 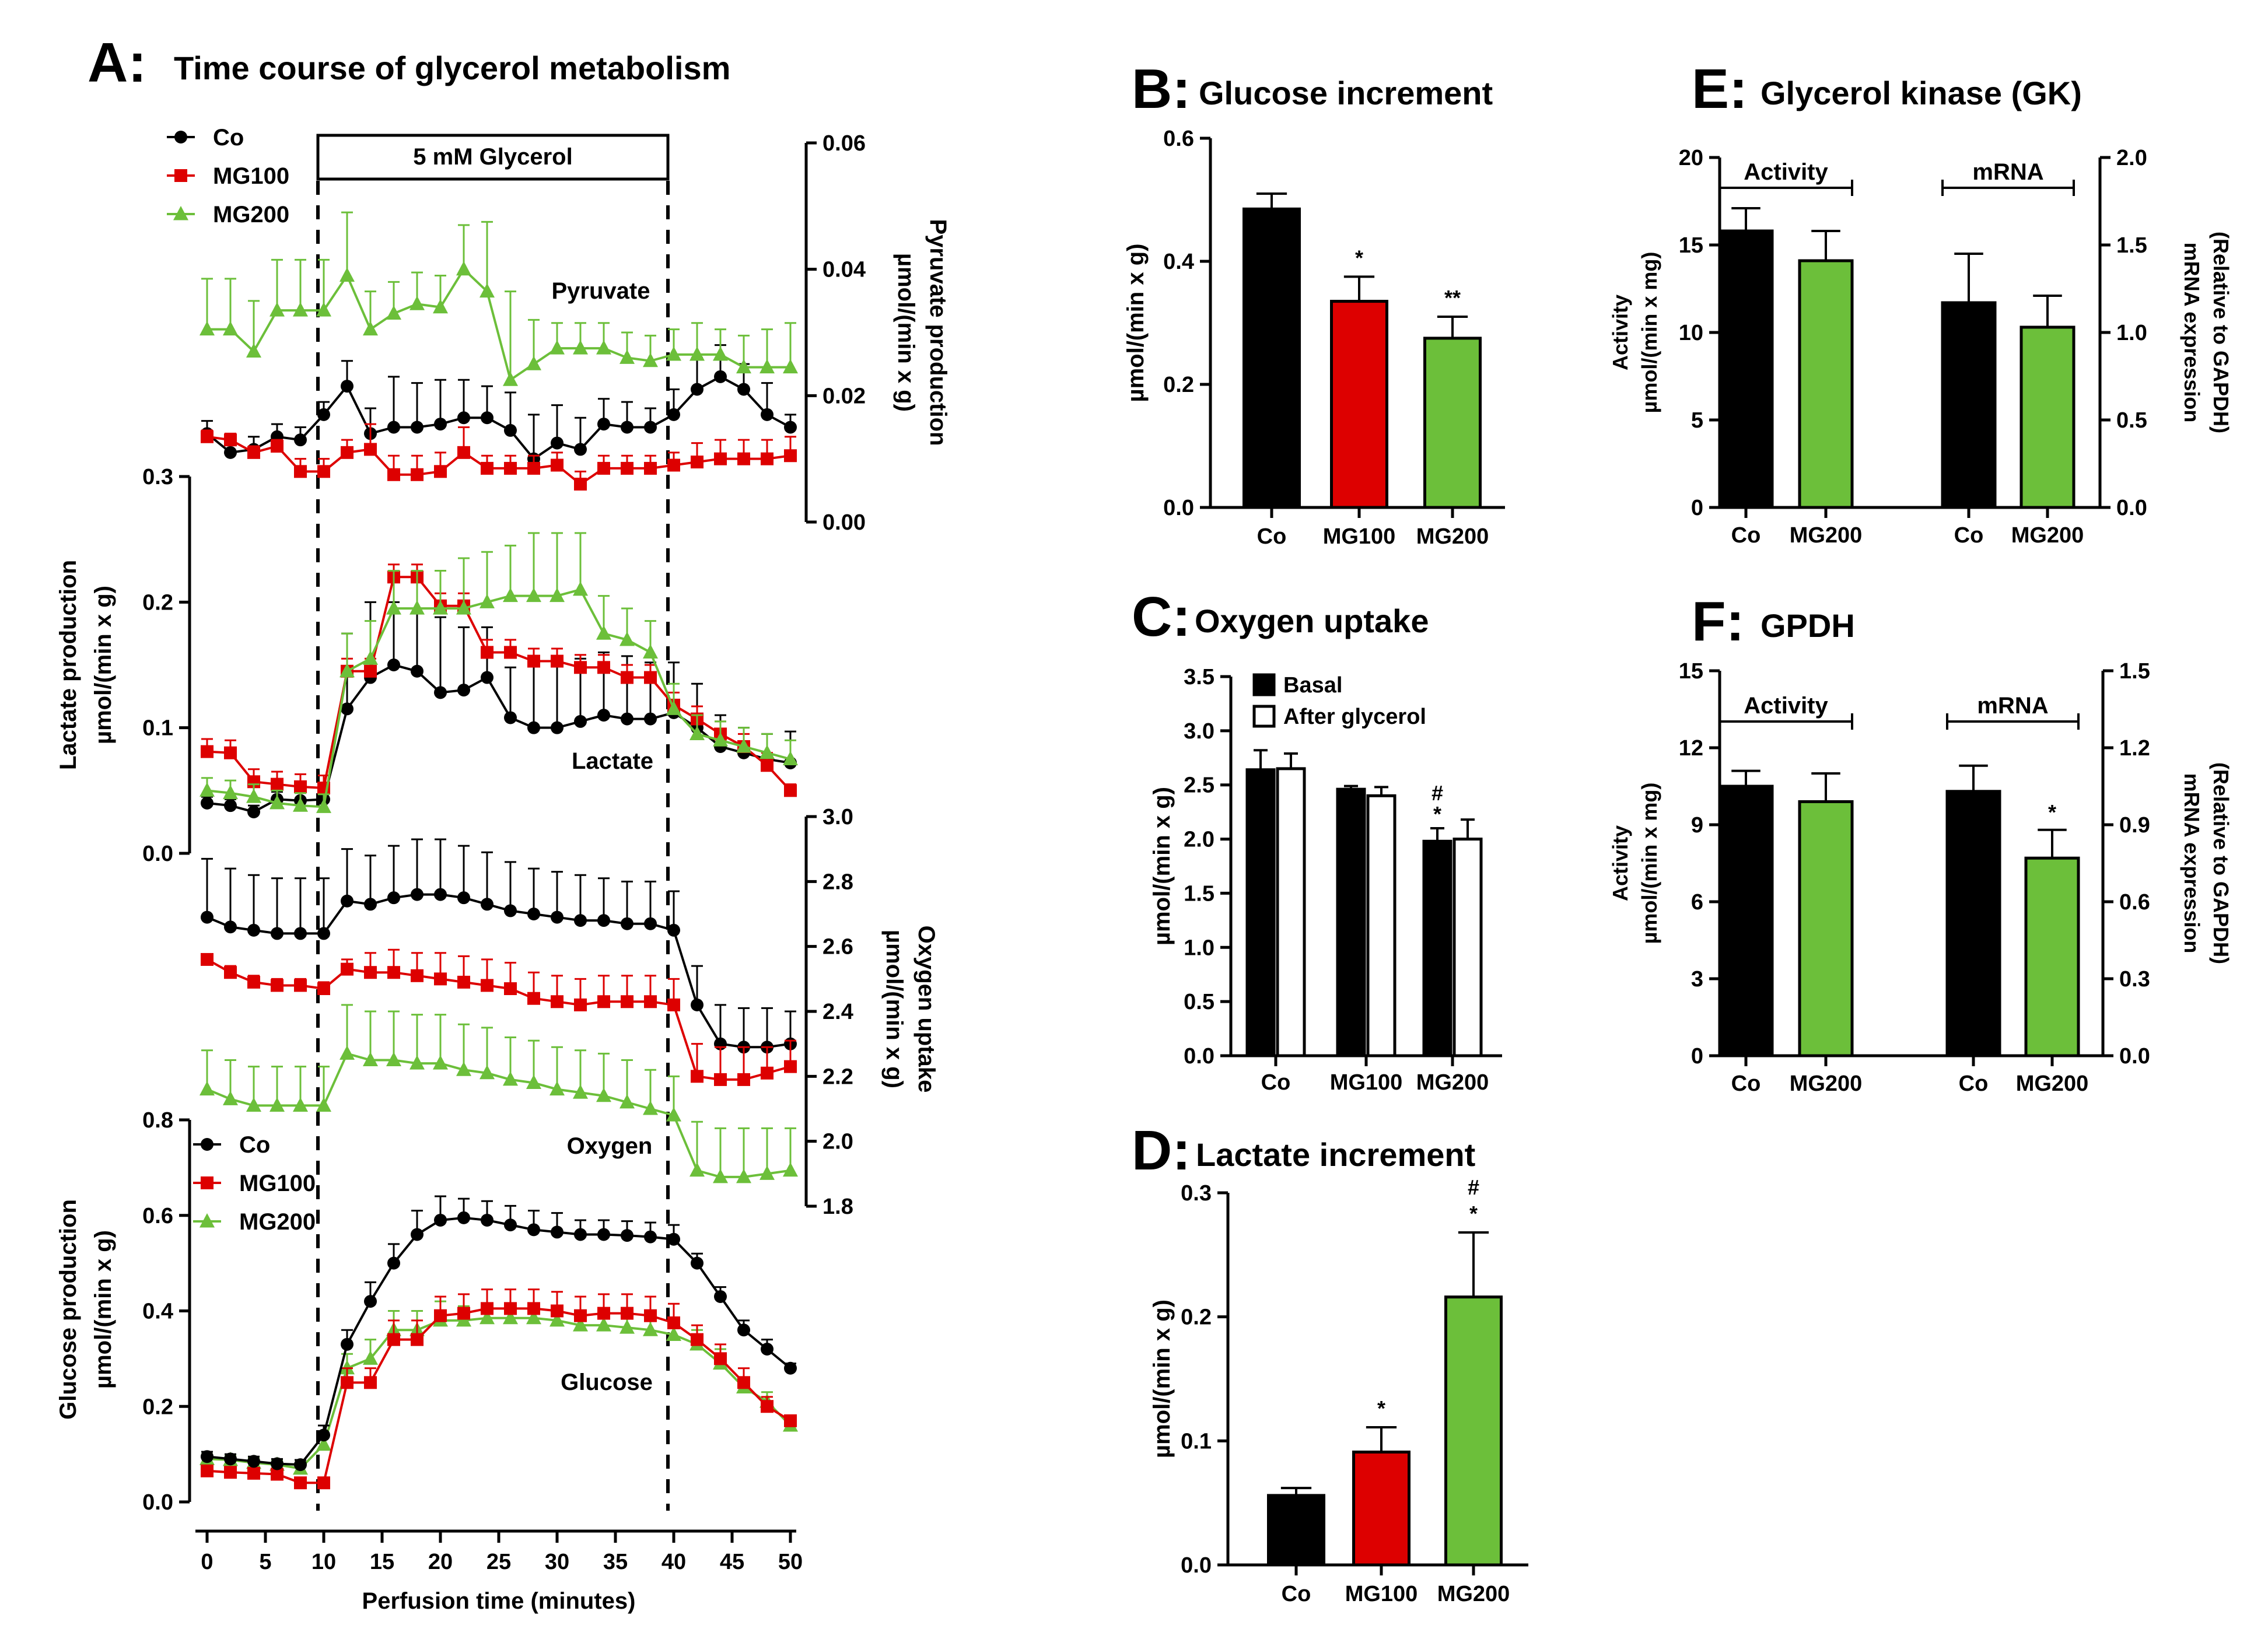 What do you see at coordinates (1351, 922) in the screenshot?
I see `c-bar-MG100-basal` at bounding box center [1351, 922].